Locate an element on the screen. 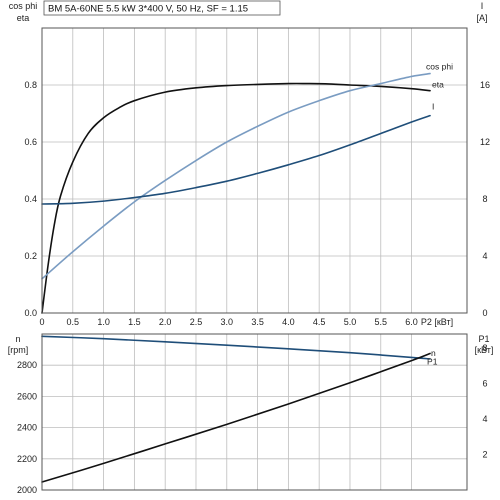 The image size is (500, 500). left-tick-label: 2200 is located at coordinates (27, 459).